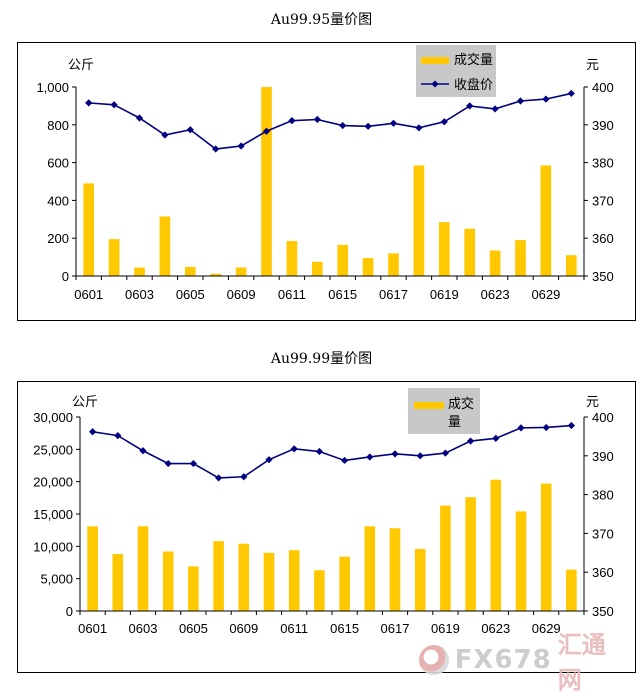 The image size is (643, 695). Describe the element at coordinates (461, 403) in the screenshot. I see `legend-volume-label: 成交` at that location.